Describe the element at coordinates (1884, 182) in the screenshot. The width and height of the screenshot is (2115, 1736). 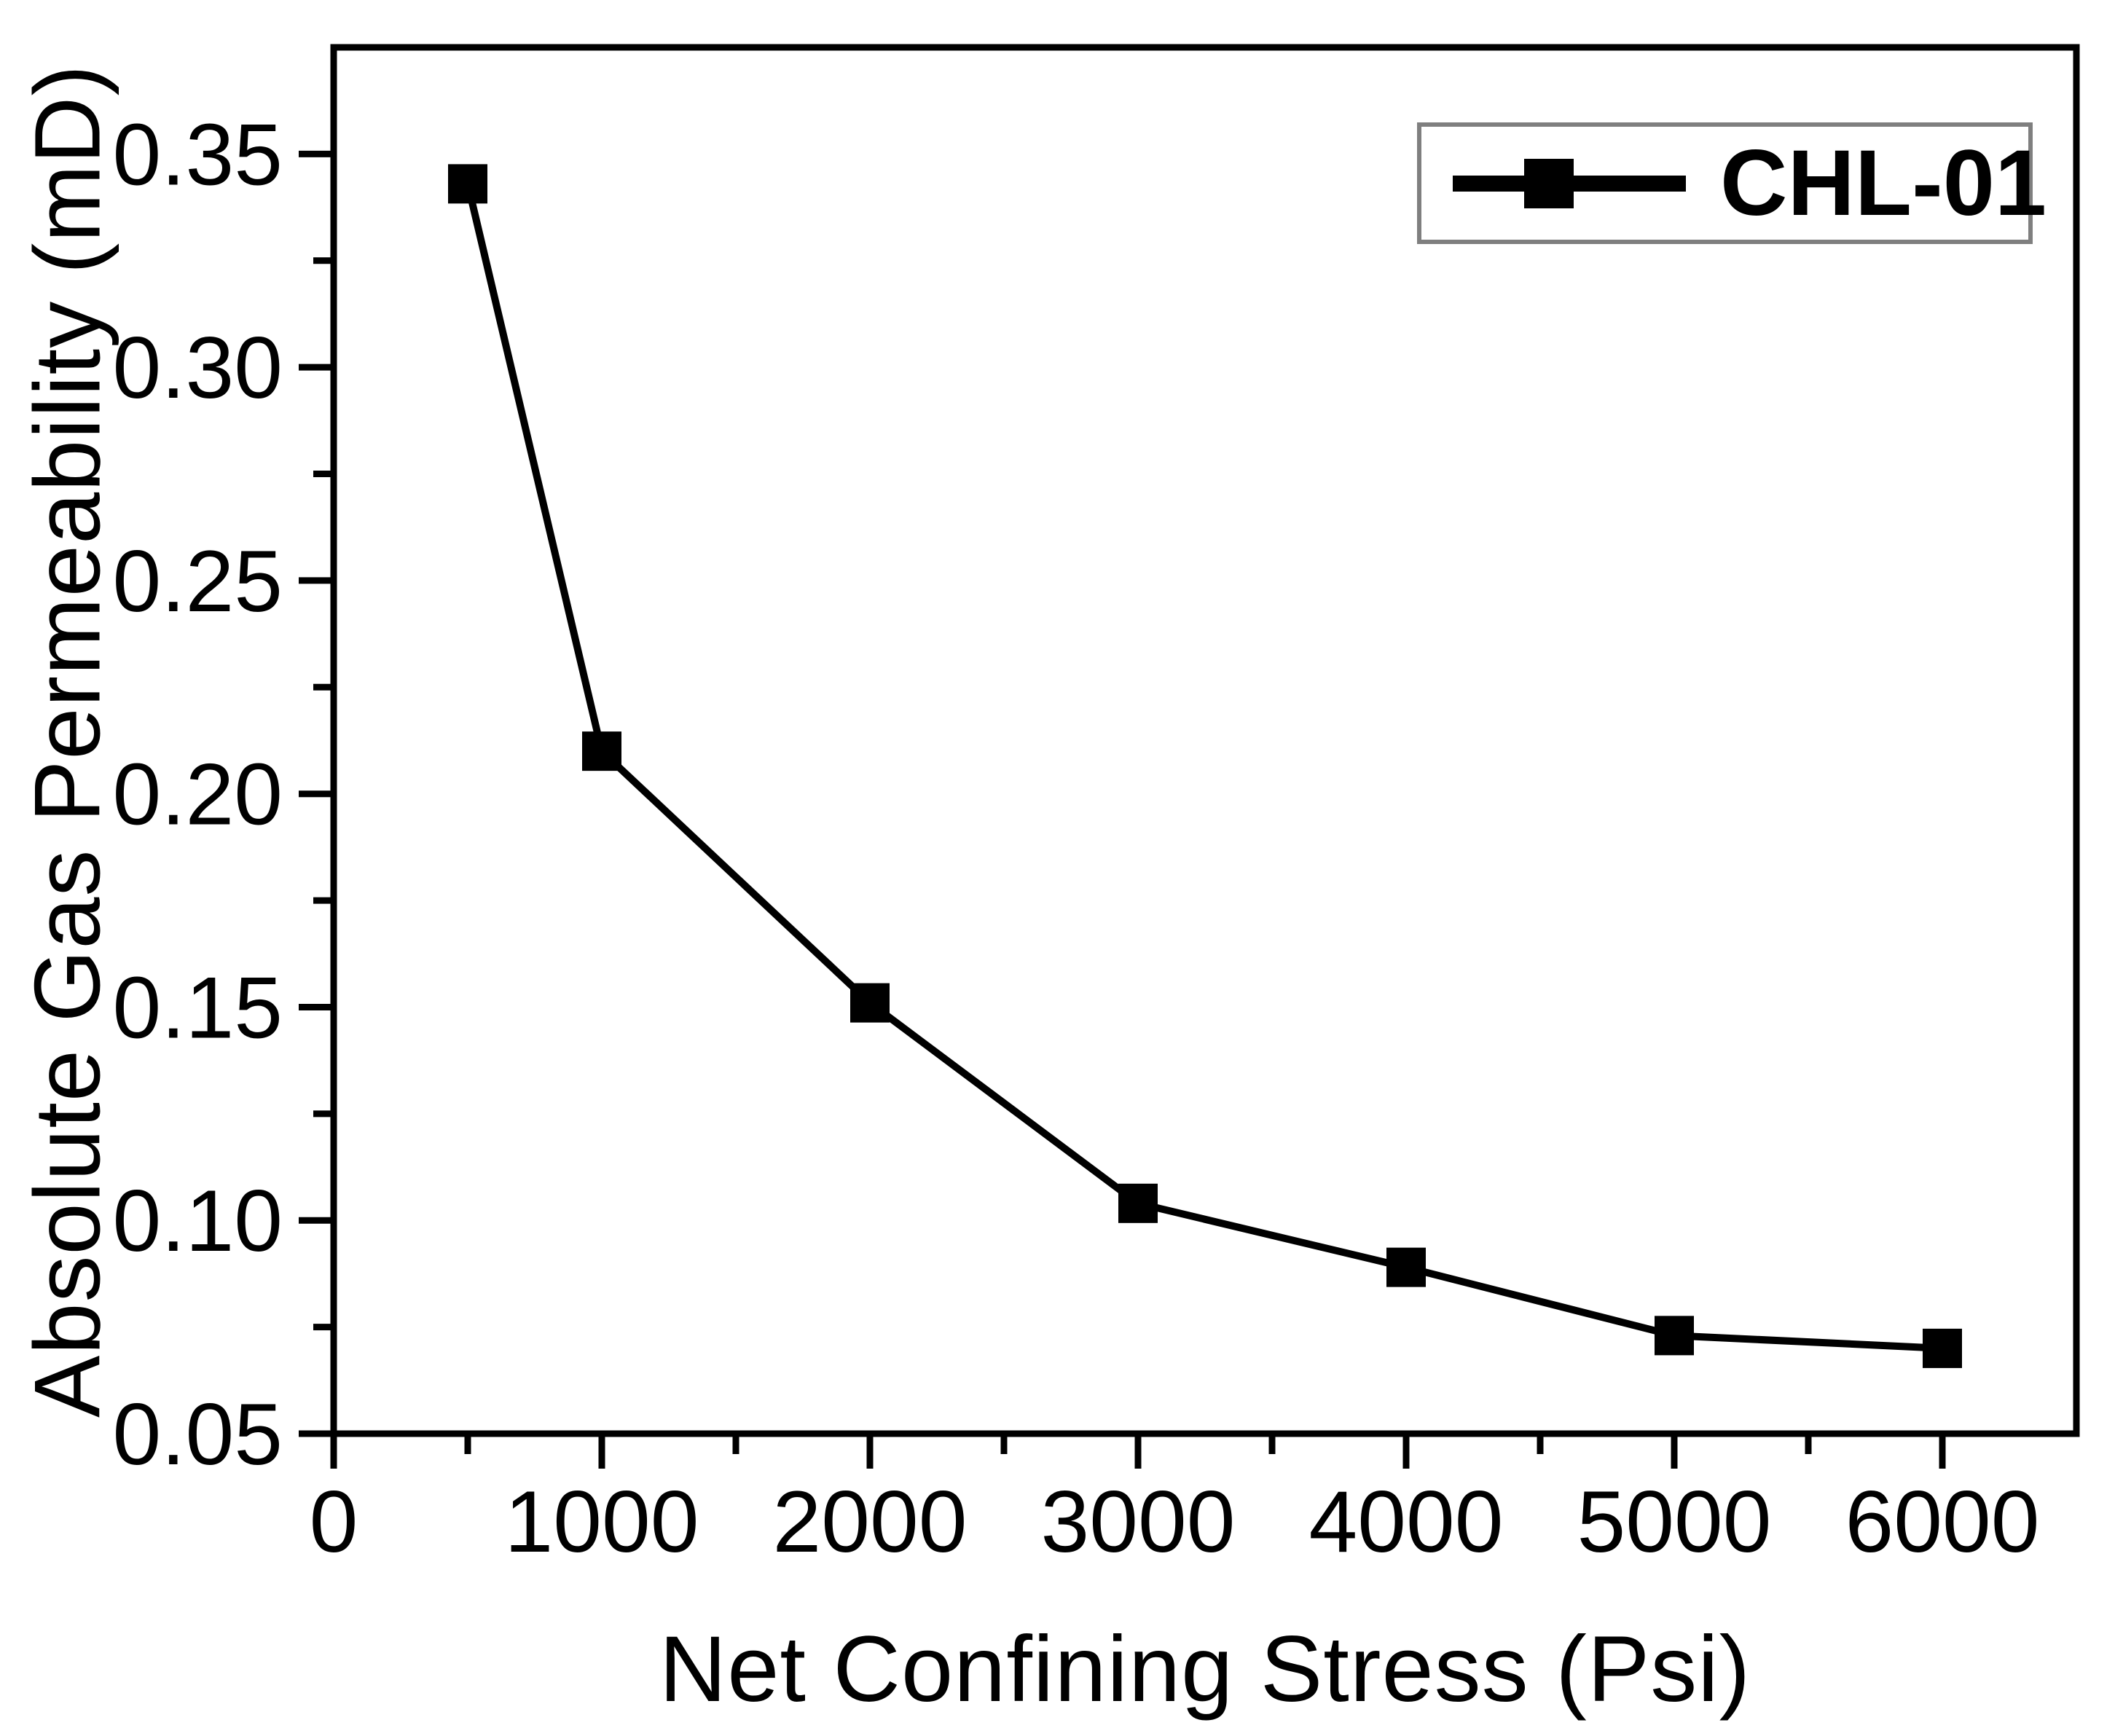
I see `legend-label: CHL-01` at that location.